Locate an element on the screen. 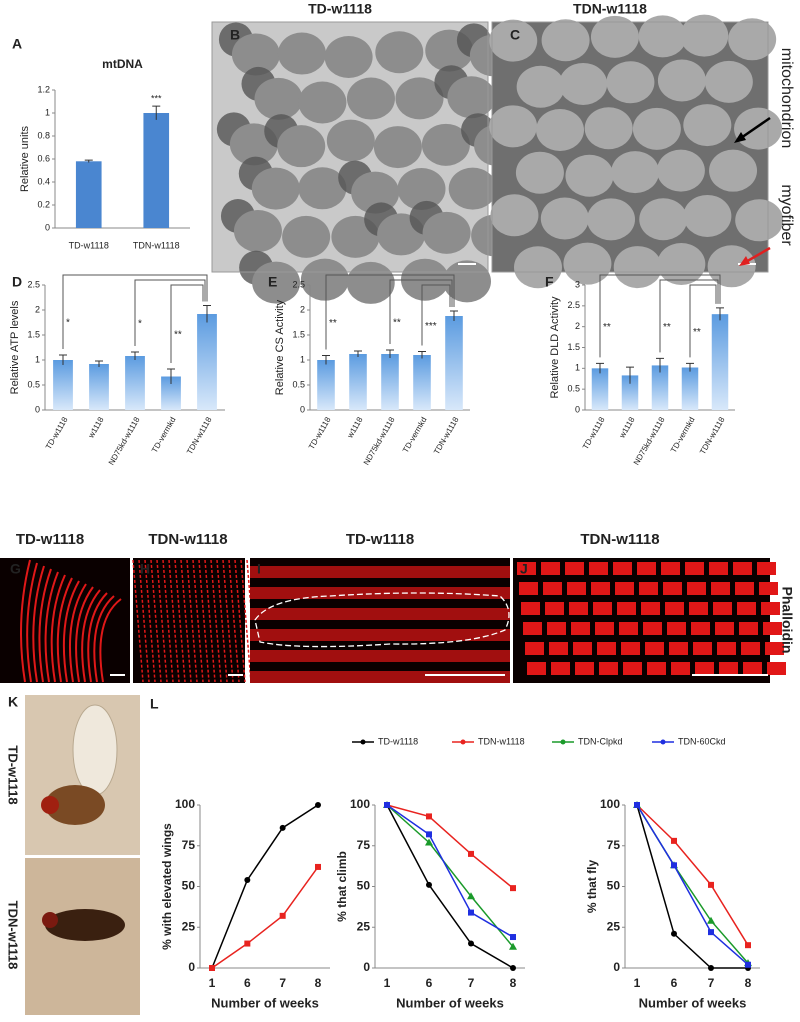  y-axis-label: Relative ATP levels is located at coordinates (15, 347).